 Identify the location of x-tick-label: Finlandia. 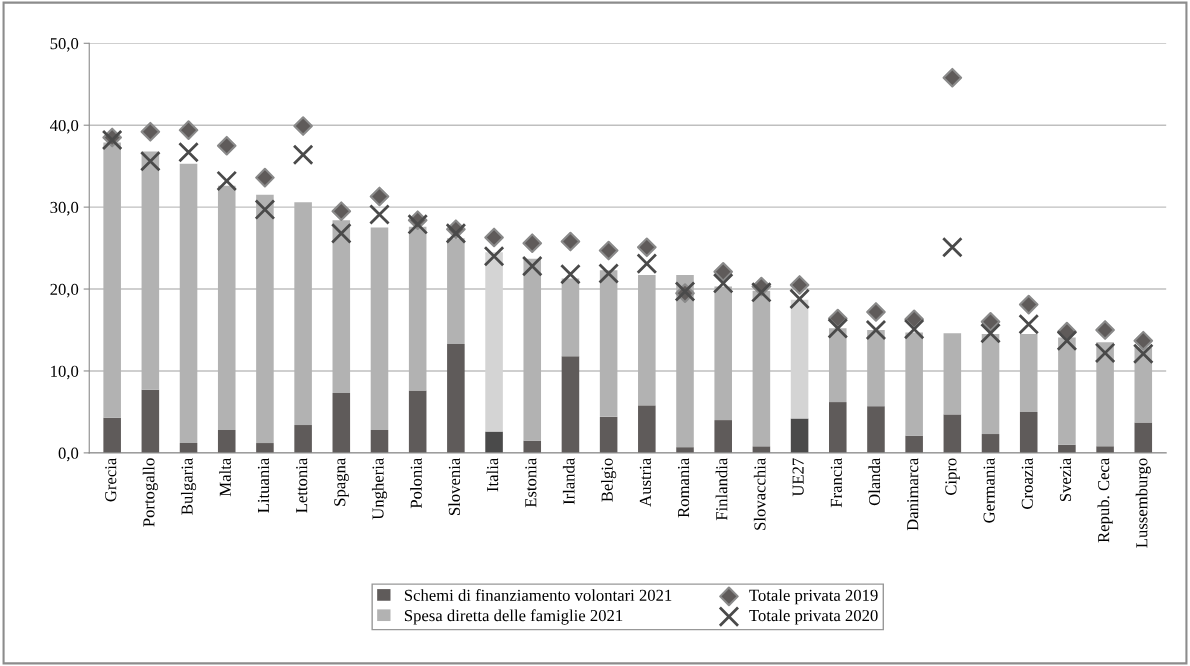
(721, 489).